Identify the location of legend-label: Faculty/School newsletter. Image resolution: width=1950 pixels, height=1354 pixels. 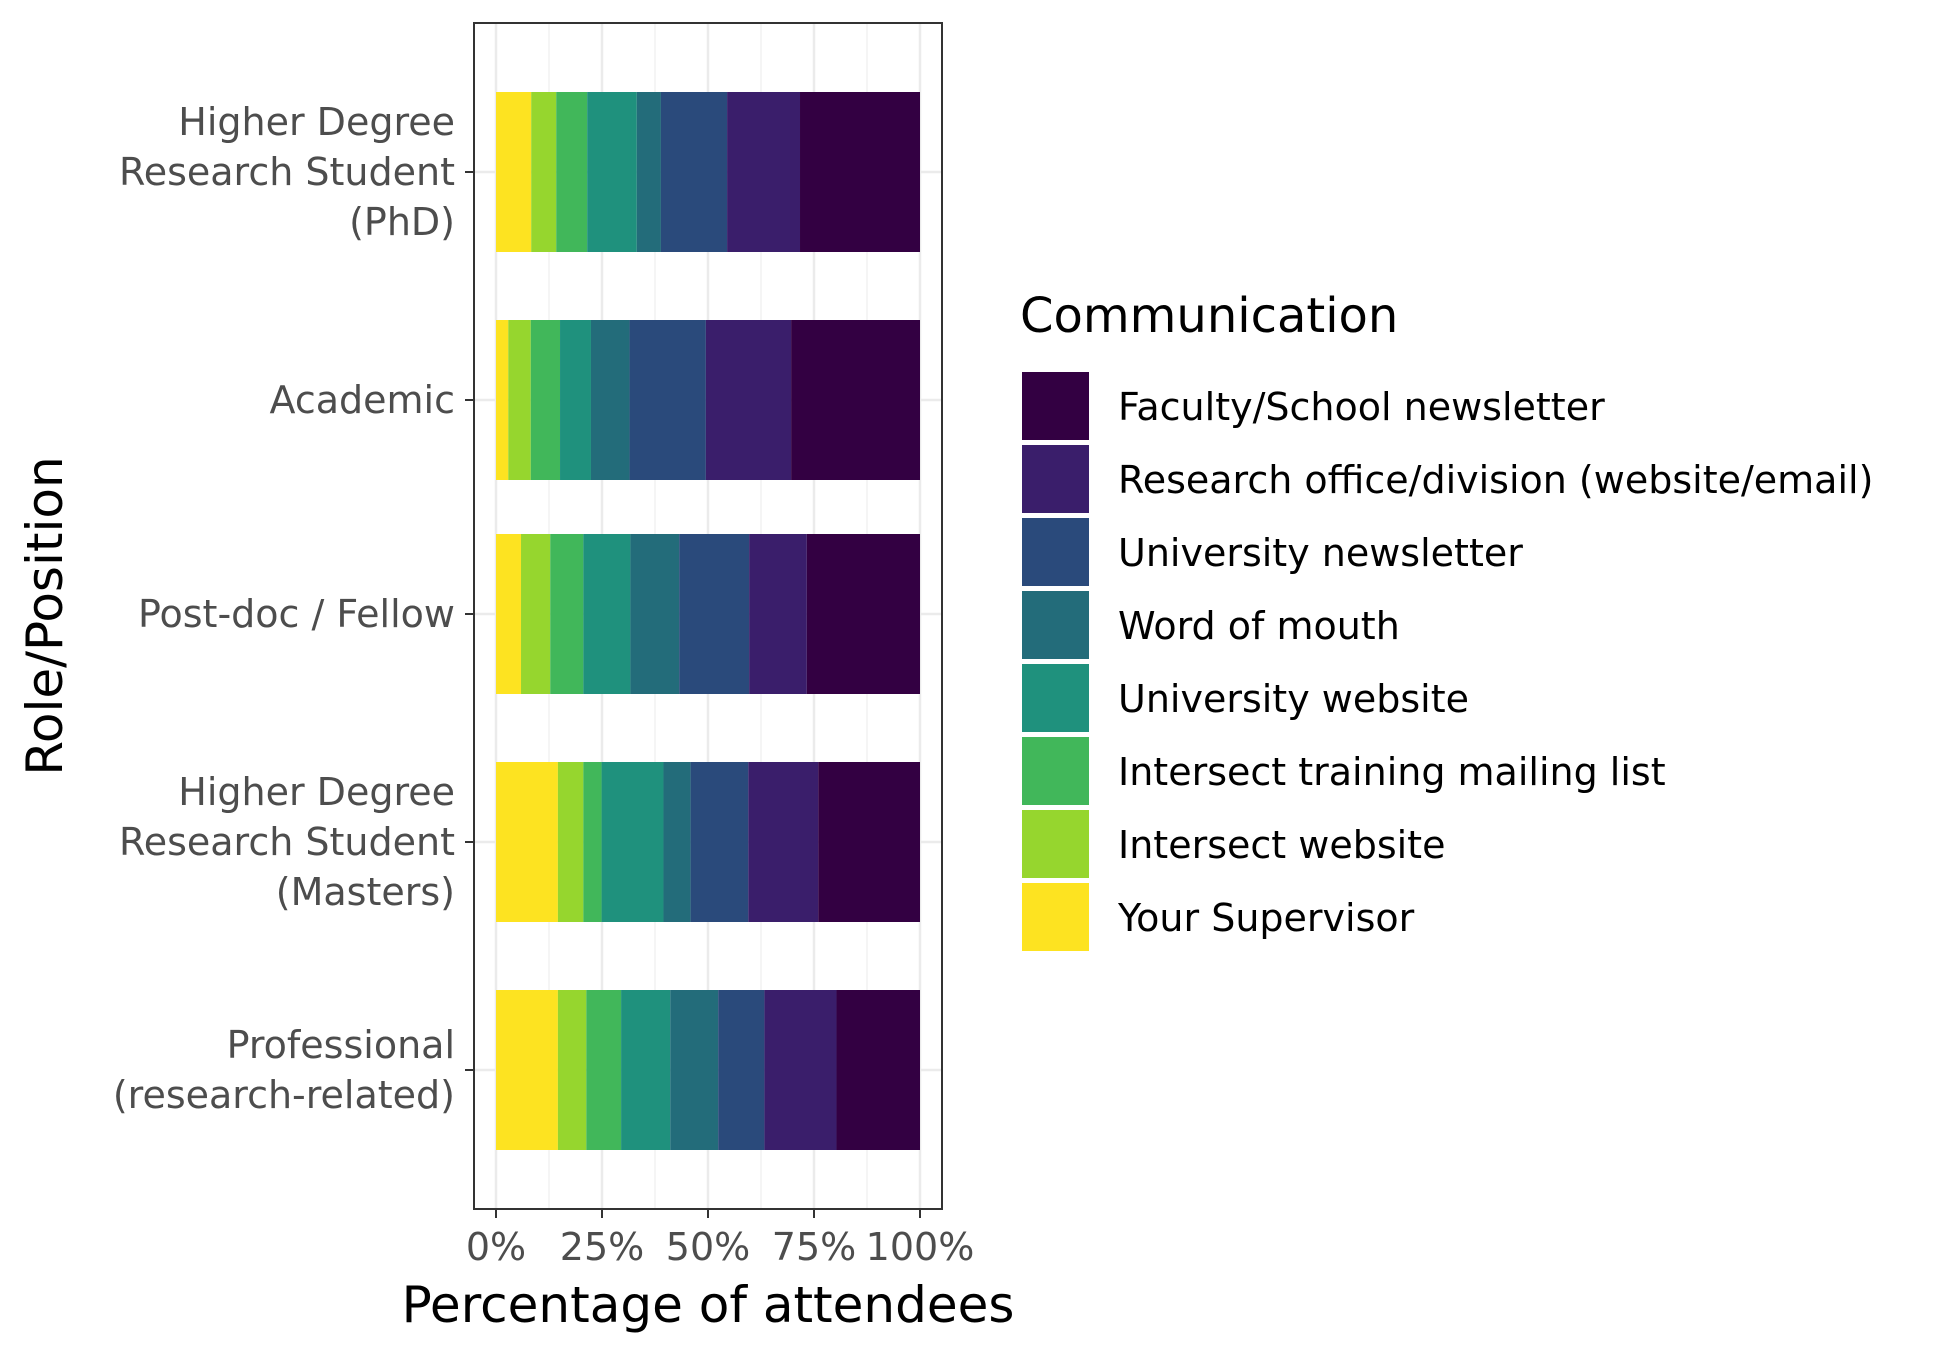
(1361, 407).